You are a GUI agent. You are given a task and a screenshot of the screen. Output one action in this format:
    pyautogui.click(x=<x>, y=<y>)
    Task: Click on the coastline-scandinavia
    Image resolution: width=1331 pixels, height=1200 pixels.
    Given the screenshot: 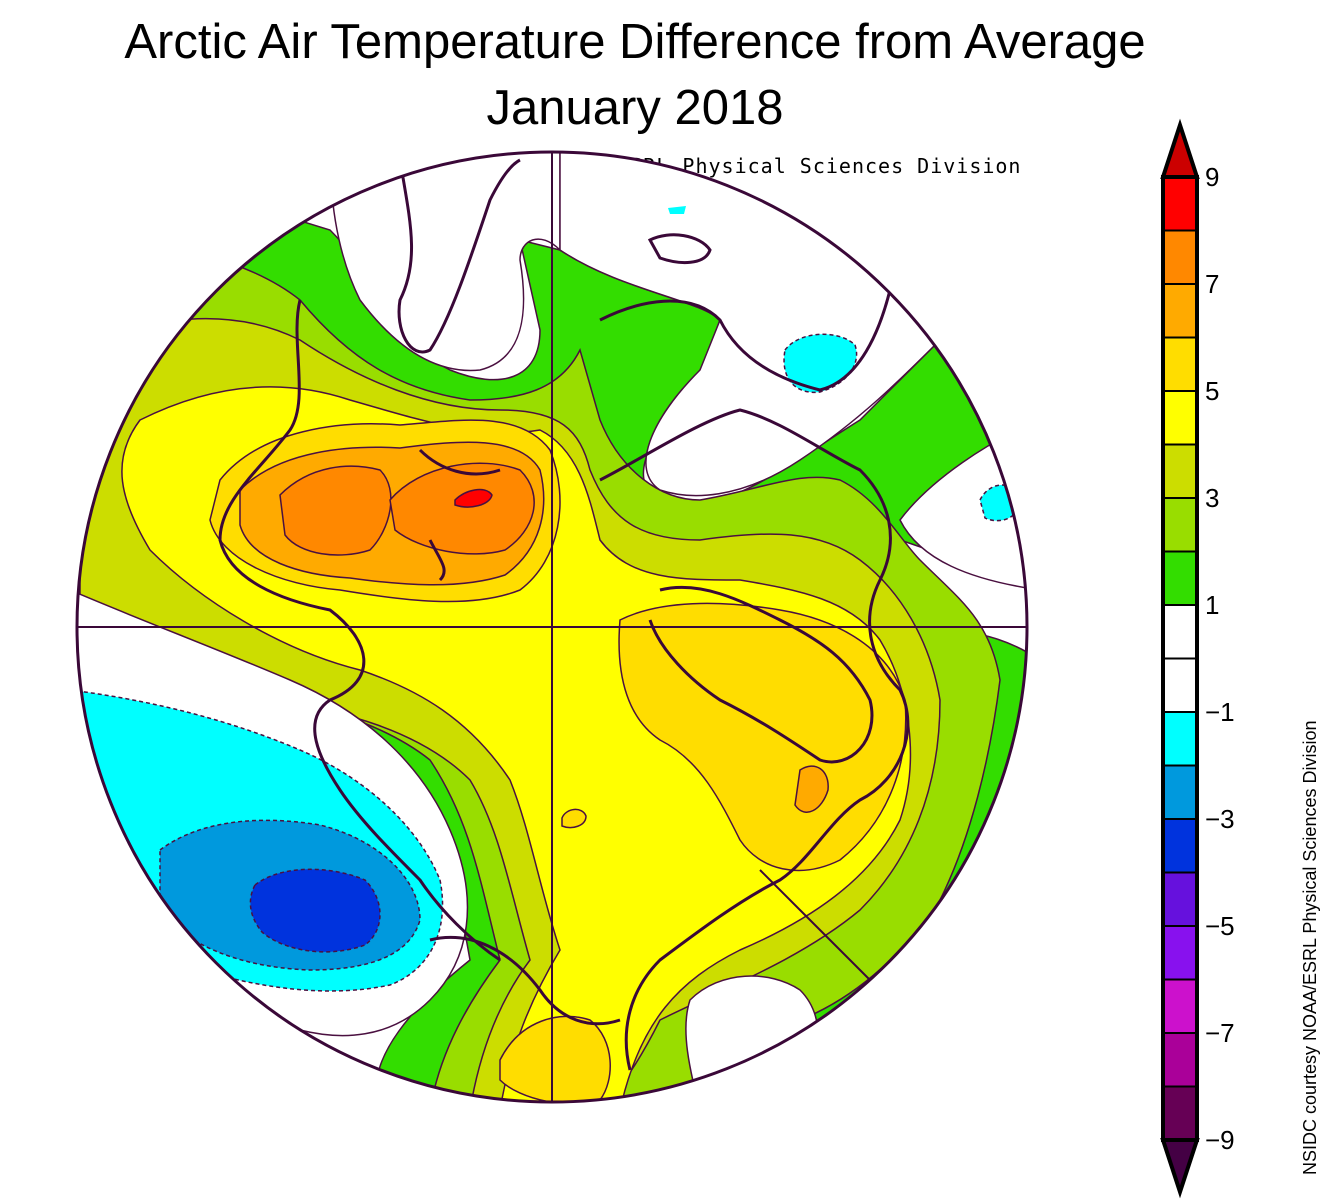 What is the action you would take?
    pyautogui.click(x=745, y=340)
    